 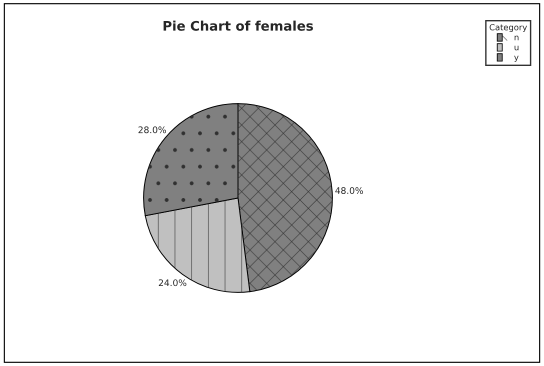 I want to click on data-label: 48.0%, so click(x=349, y=190).